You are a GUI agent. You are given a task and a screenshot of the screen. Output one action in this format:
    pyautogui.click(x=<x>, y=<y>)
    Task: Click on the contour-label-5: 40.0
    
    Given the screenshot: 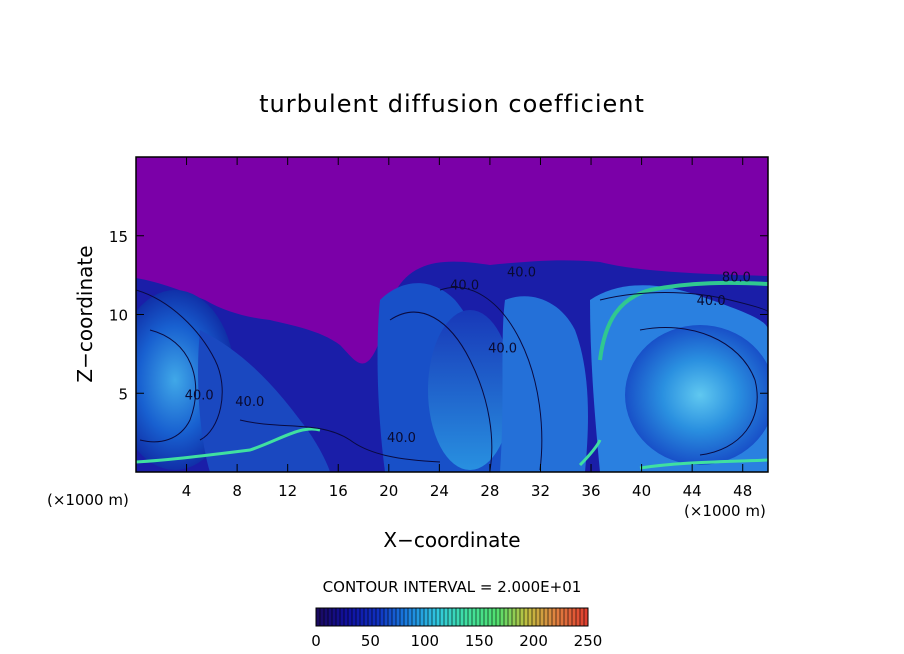 What is the action you would take?
    pyautogui.click(x=249, y=402)
    